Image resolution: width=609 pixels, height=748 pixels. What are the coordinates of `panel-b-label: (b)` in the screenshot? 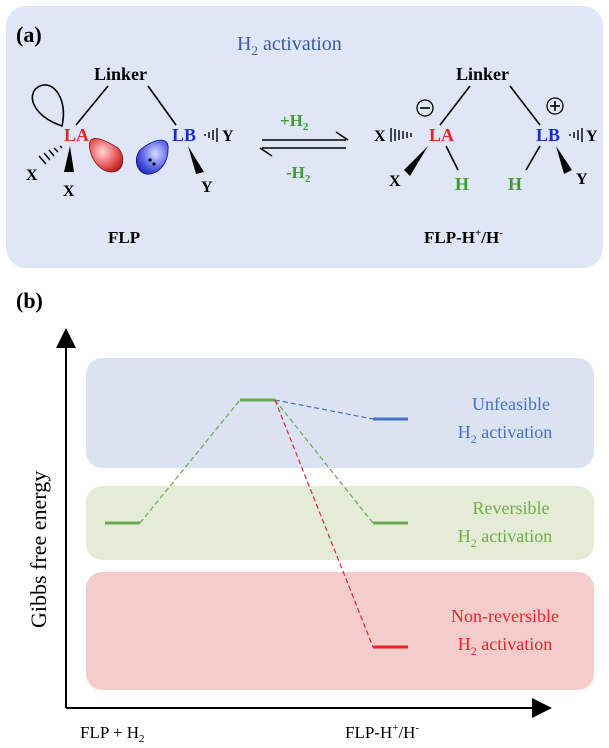 It's located at (29, 300).